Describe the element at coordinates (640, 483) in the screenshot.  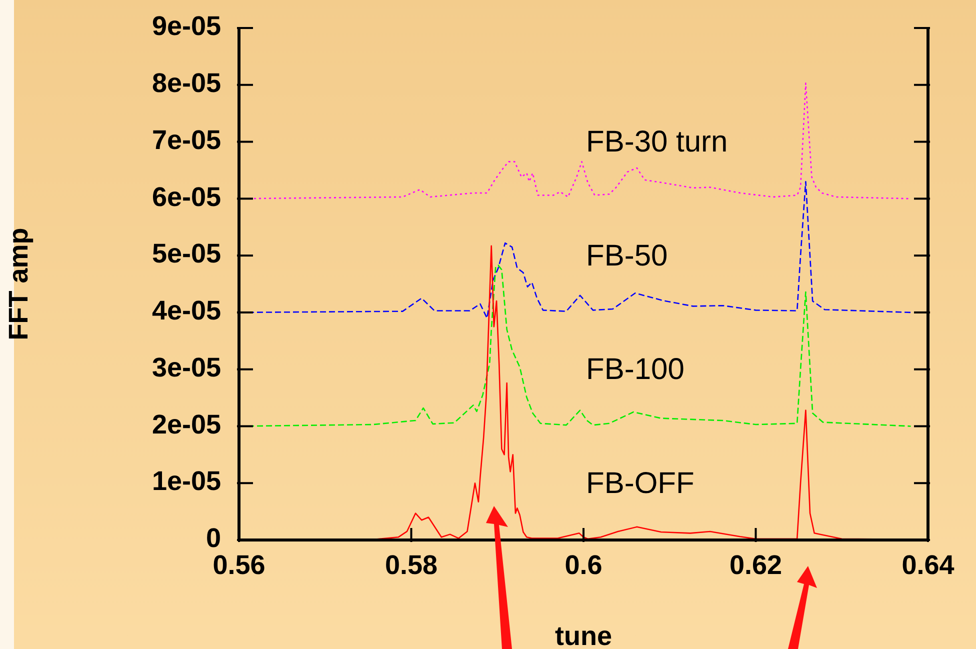
I see `series-label: FB-OFF` at that location.